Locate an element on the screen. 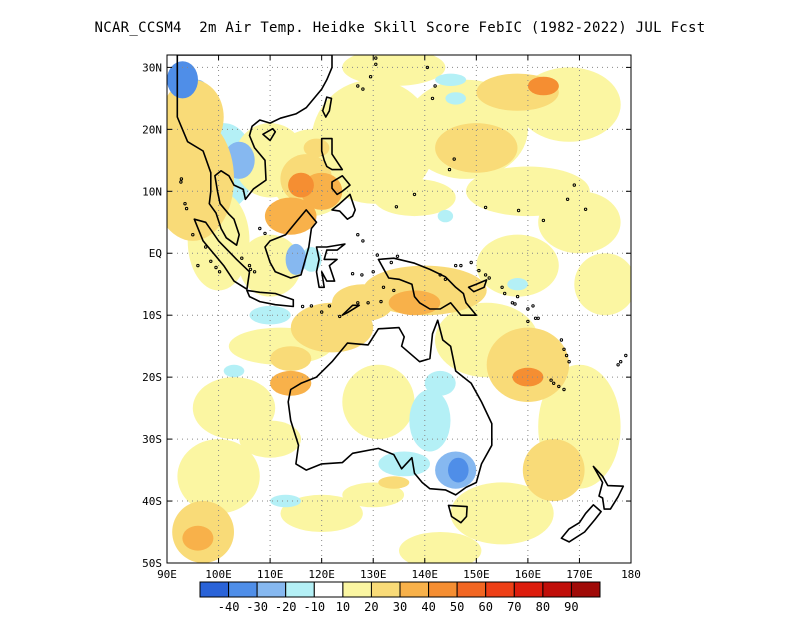 This screenshot has width=800, height=618. lon-tick-label: 180 is located at coordinates (631, 574).